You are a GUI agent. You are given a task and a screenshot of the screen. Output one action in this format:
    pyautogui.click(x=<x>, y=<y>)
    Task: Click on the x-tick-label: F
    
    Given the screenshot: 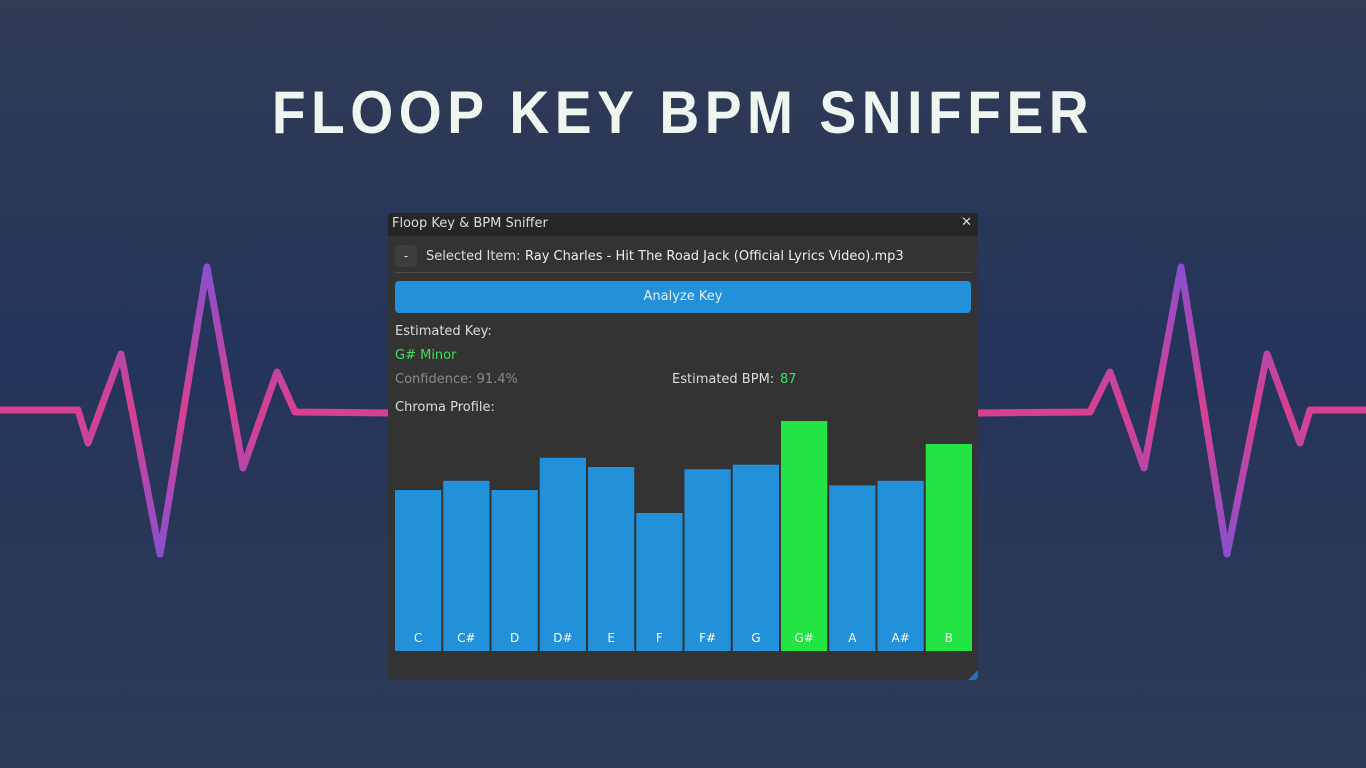 What is the action you would take?
    pyautogui.click(x=659, y=638)
    